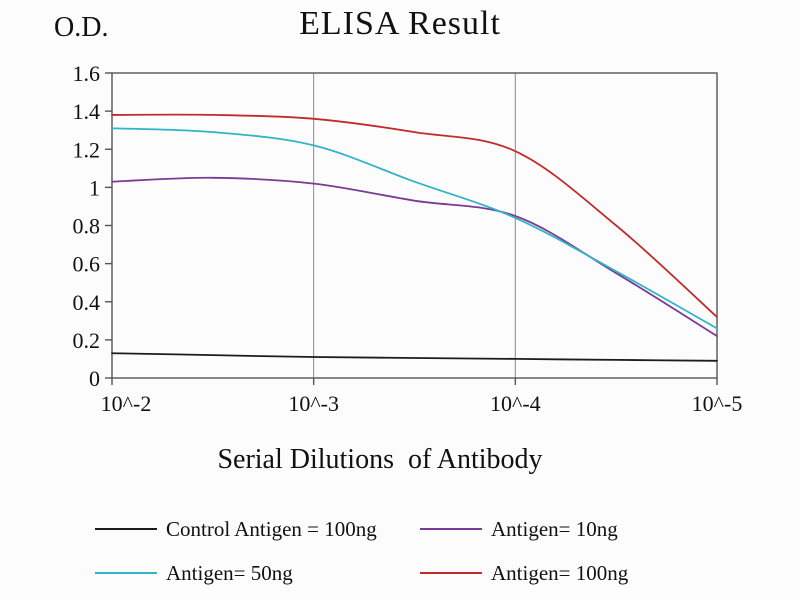 Image resolution: width=800 pixels, height=600 pixels. I want to click on y-tick-label: 0, so click(94, 378).